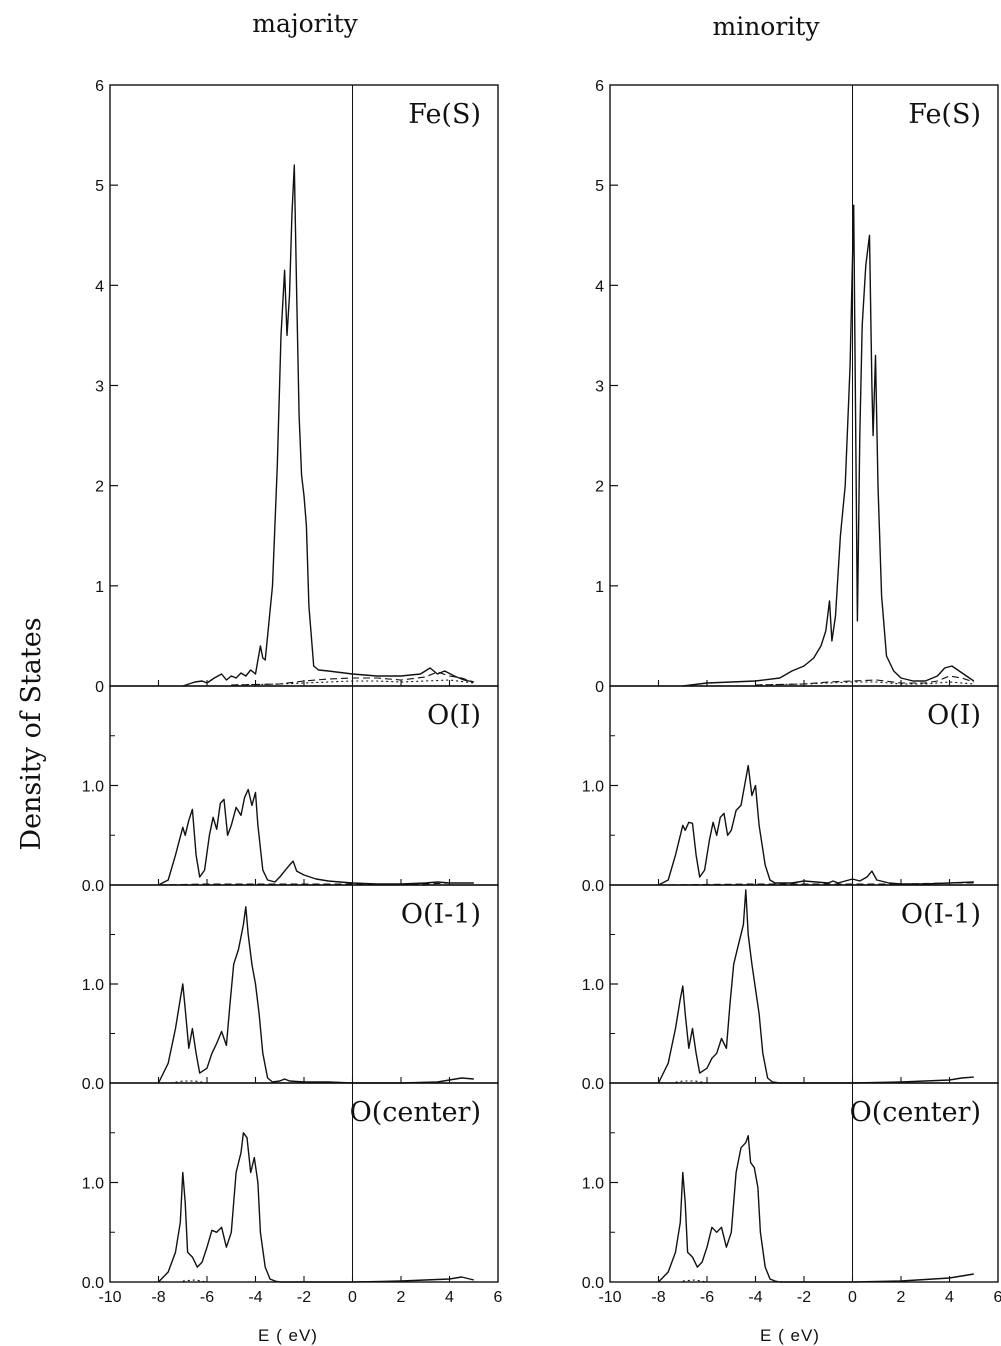  I want to click on y-axis-label: Density of States, so click(31, 733).